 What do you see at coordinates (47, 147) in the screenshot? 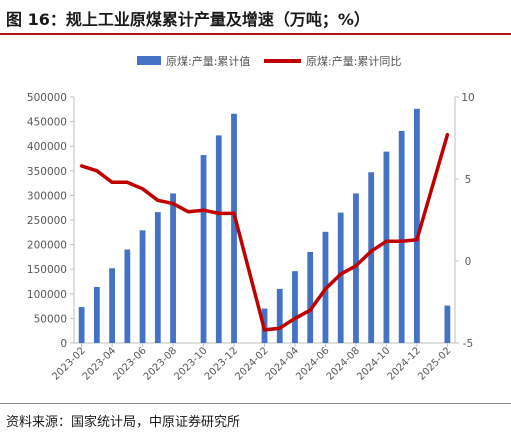
I see `y-left-tick-label: 400000` at bounding box center [47, 147].